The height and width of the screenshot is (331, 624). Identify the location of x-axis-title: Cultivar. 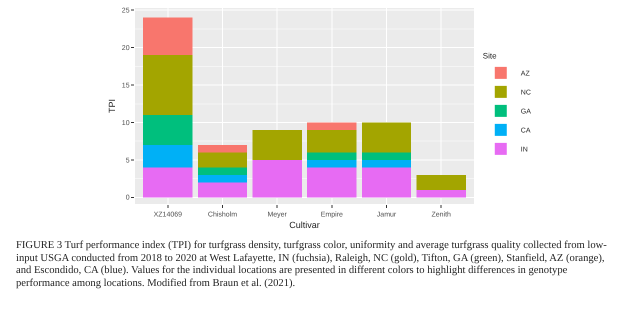
(304, 225).